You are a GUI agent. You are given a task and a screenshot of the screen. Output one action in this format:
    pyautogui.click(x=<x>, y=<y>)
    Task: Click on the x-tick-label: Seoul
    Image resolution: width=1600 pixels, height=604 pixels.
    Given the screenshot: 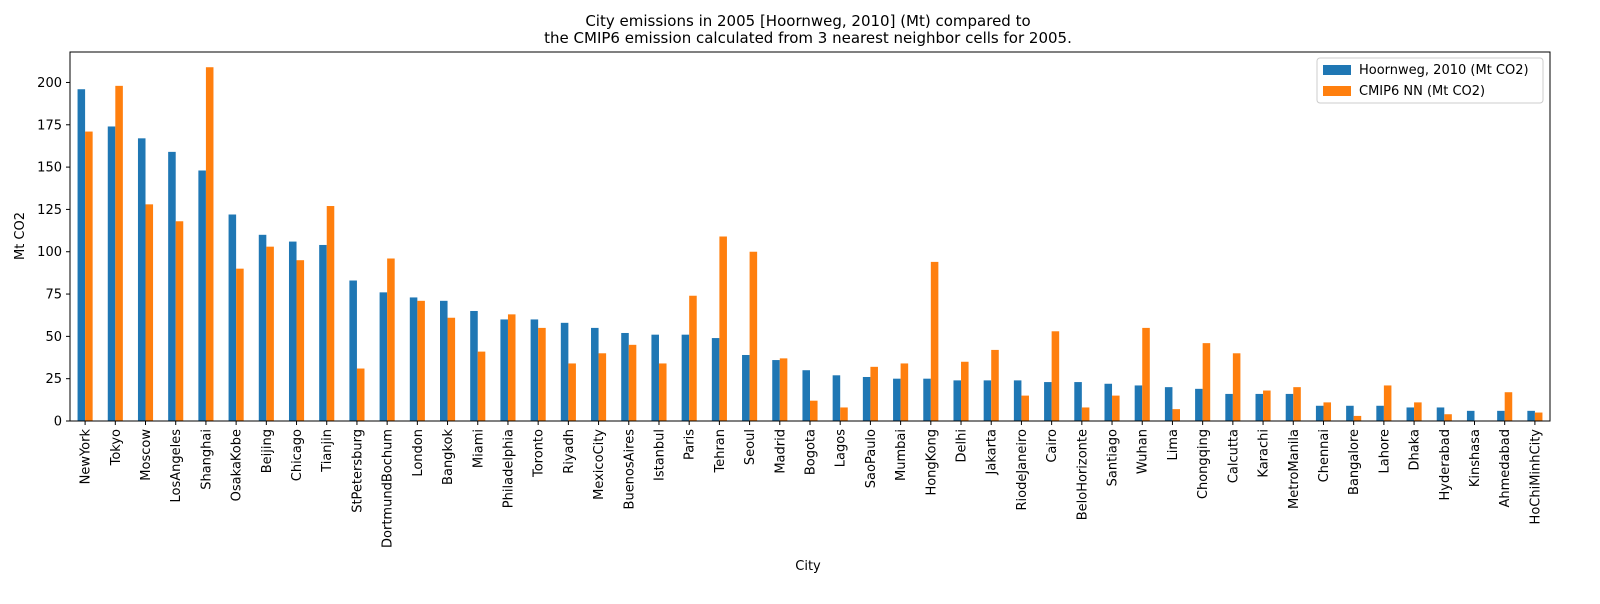 What is the action you would take?
    pyautogui.click(x=750, y=447)
    